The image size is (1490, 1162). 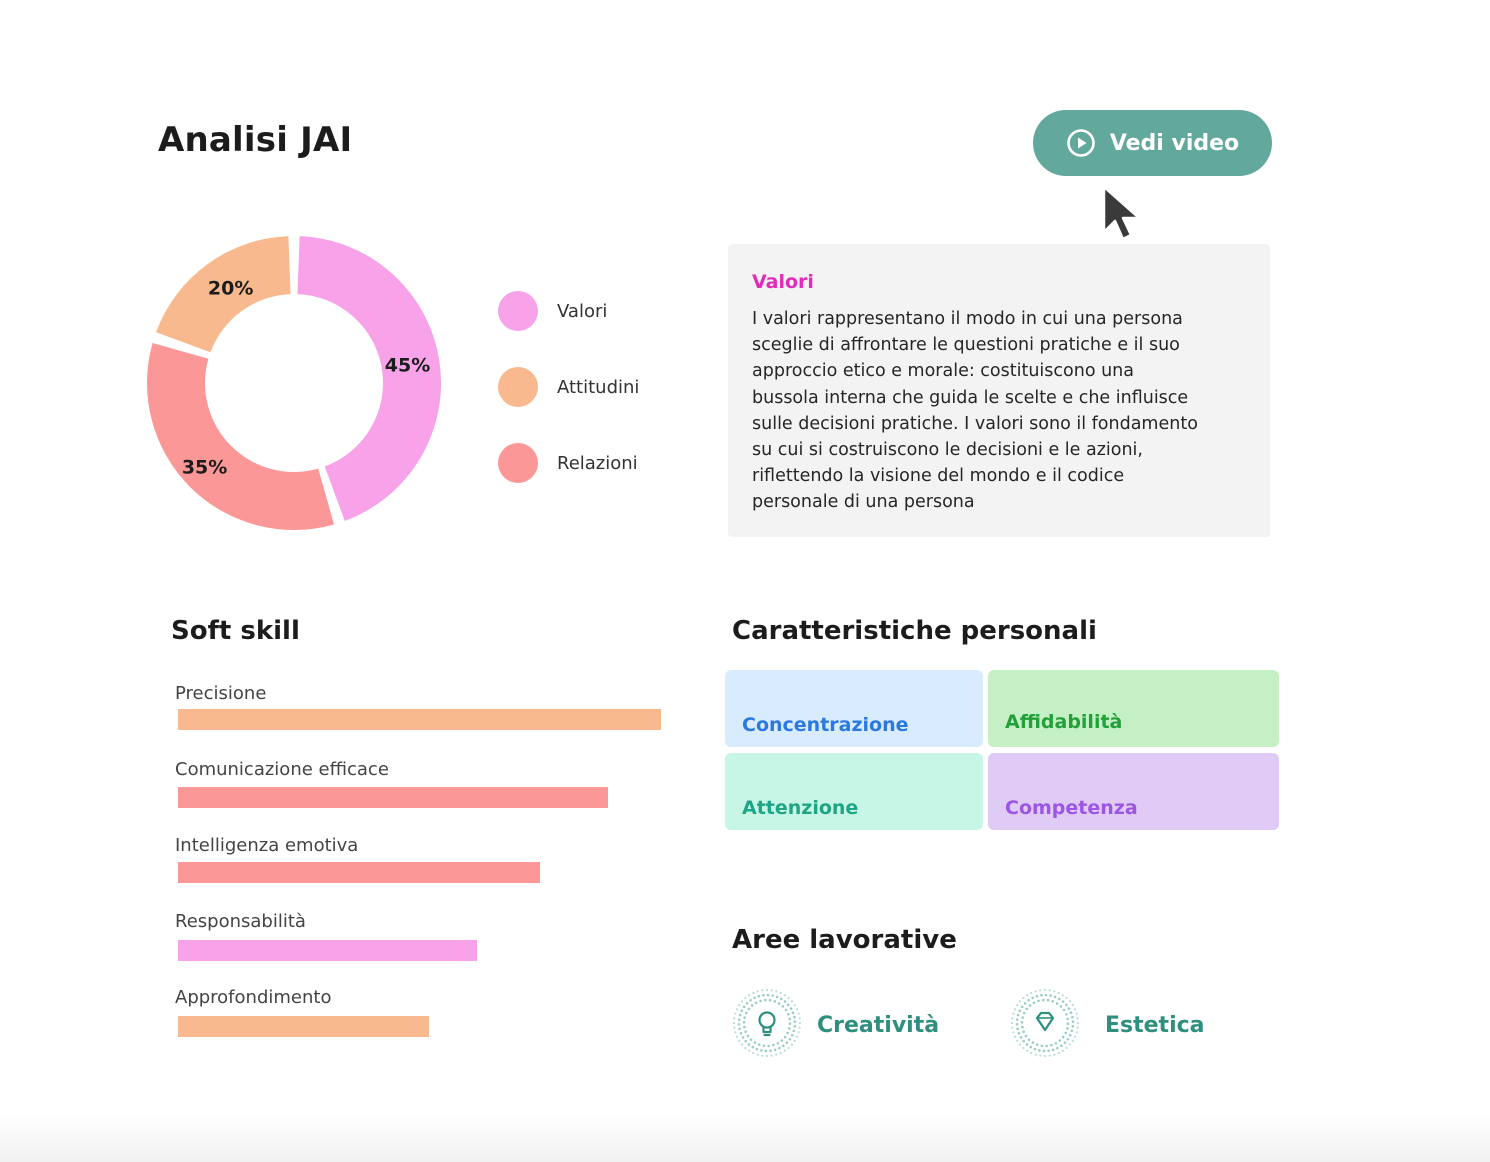 I want to click on work-area-creativita: Creatività, so click(x=835, y=1025).